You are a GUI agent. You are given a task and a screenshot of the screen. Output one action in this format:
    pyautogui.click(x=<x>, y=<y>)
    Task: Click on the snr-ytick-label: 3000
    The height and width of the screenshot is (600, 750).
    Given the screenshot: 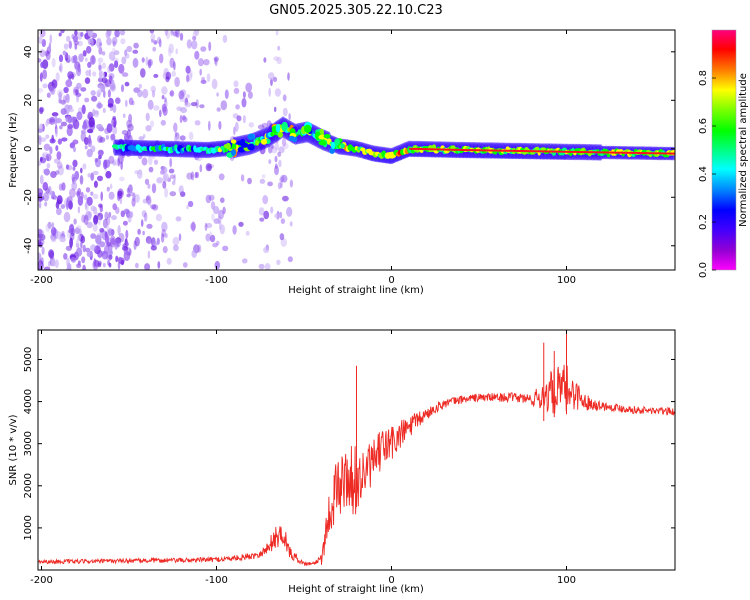 What is the action you would take?
    pyautogui.click(x=28, y=443)
    